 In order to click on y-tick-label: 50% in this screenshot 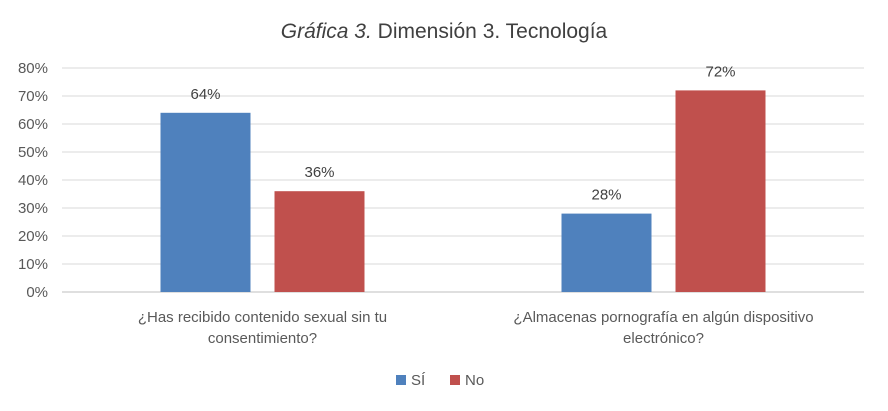, I will do `click(33, 152)`.